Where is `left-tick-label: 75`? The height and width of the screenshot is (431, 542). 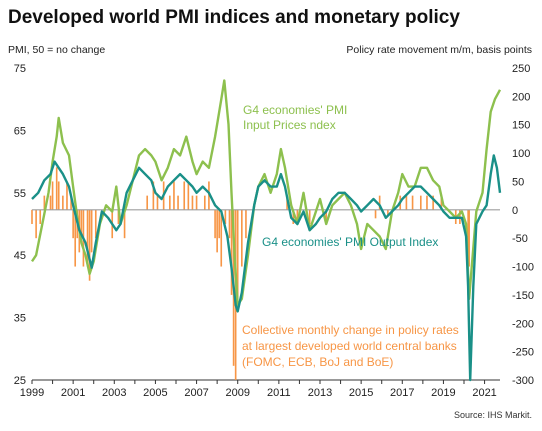 left-tick-label: 75 is located at coordinates (20, 69).